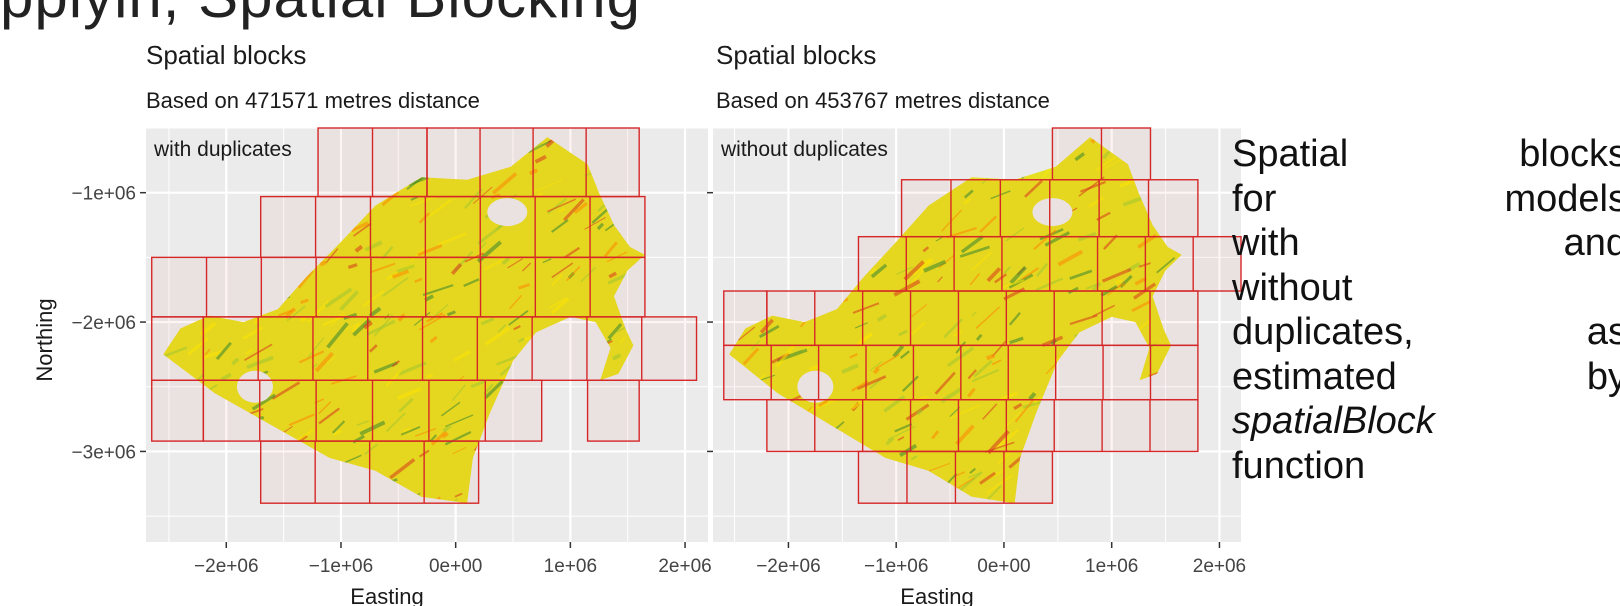 This screenshot has width=1620, height=606. I want to click on caption-word: spatialBlock, so click(1333, 421).